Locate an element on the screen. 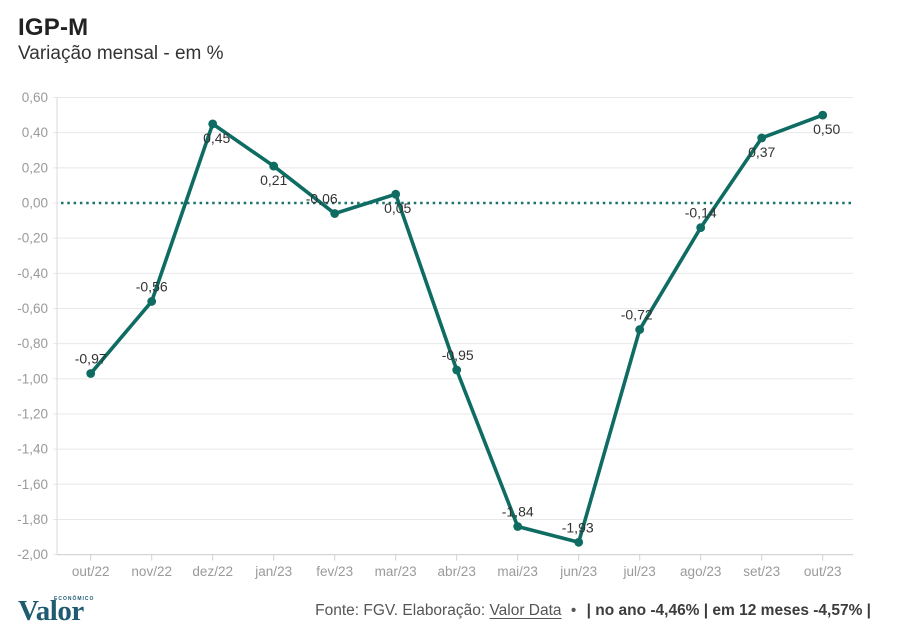 The image size is (917, 638). x-axis-tick-label: jan/23 is located at coordinates (273, 571).